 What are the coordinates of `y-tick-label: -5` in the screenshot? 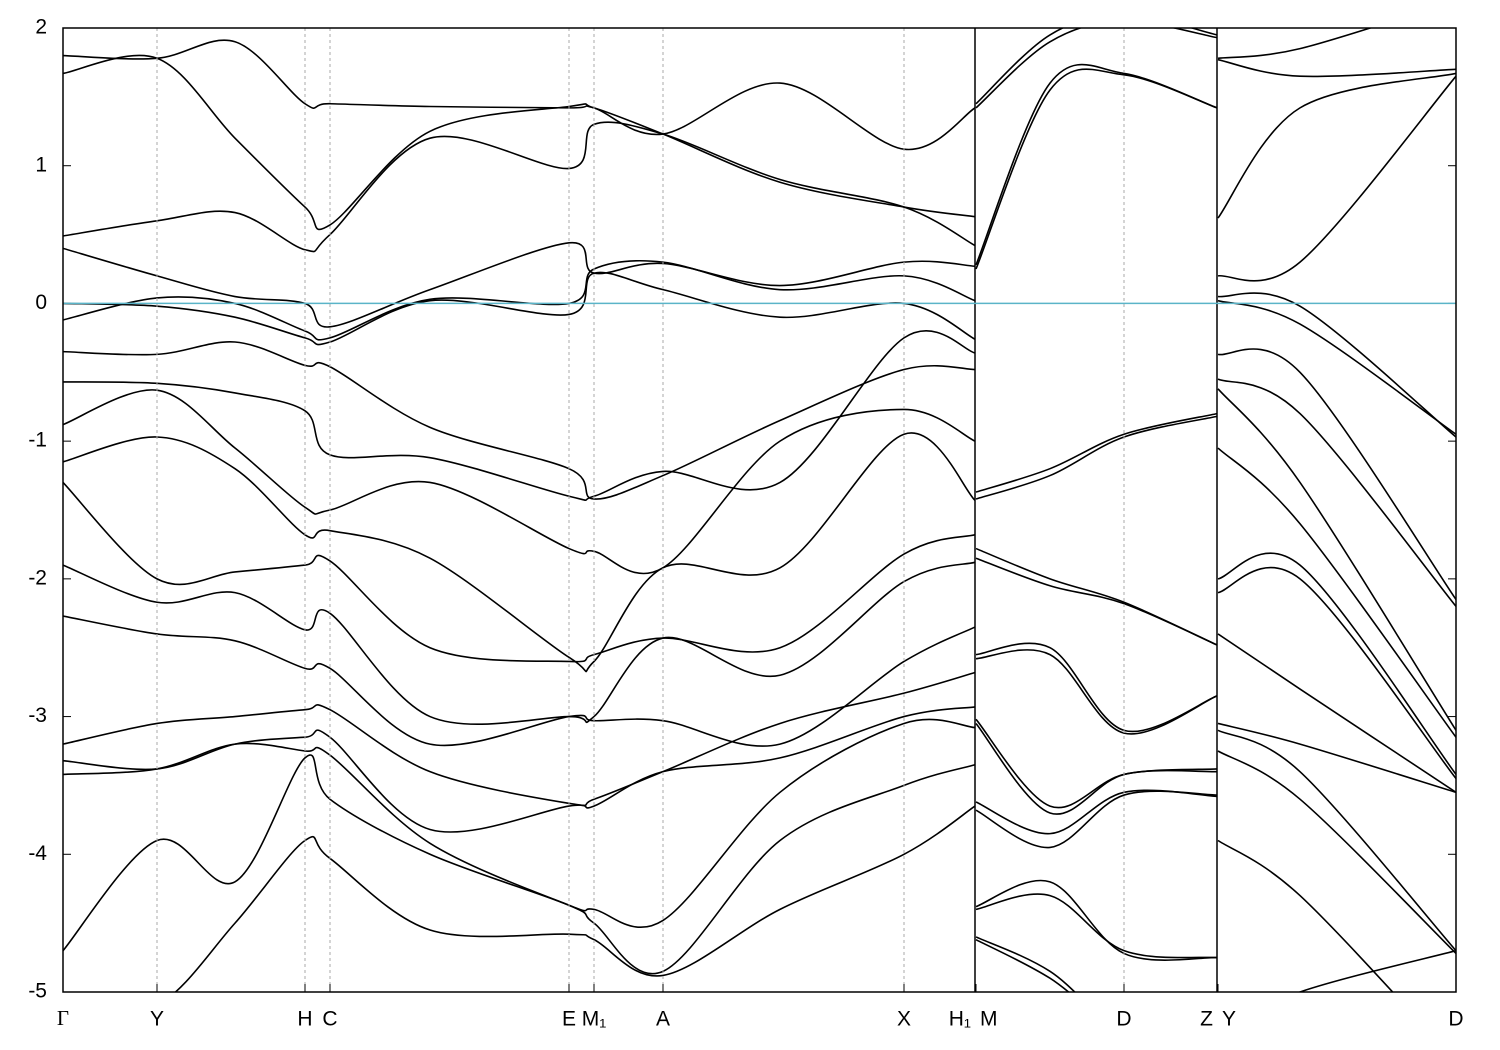 It's located at (37, 991).